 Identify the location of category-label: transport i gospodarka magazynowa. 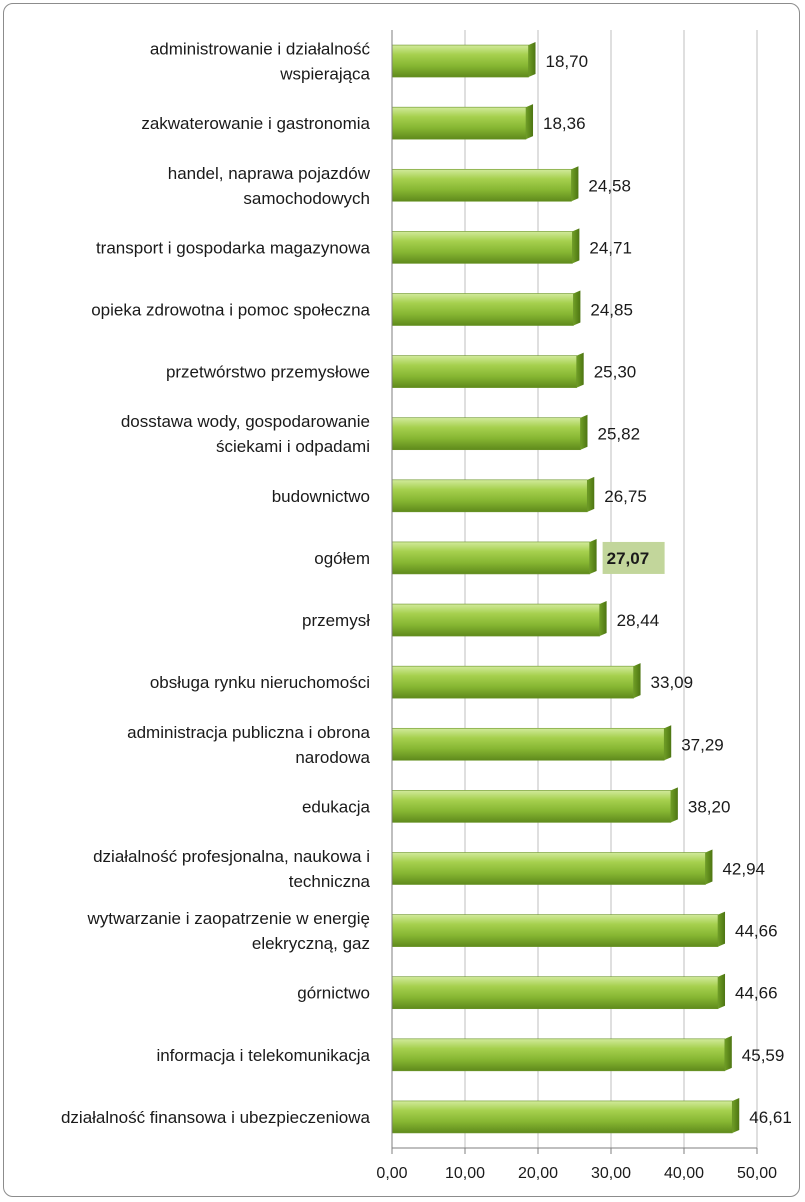
(233, 247).